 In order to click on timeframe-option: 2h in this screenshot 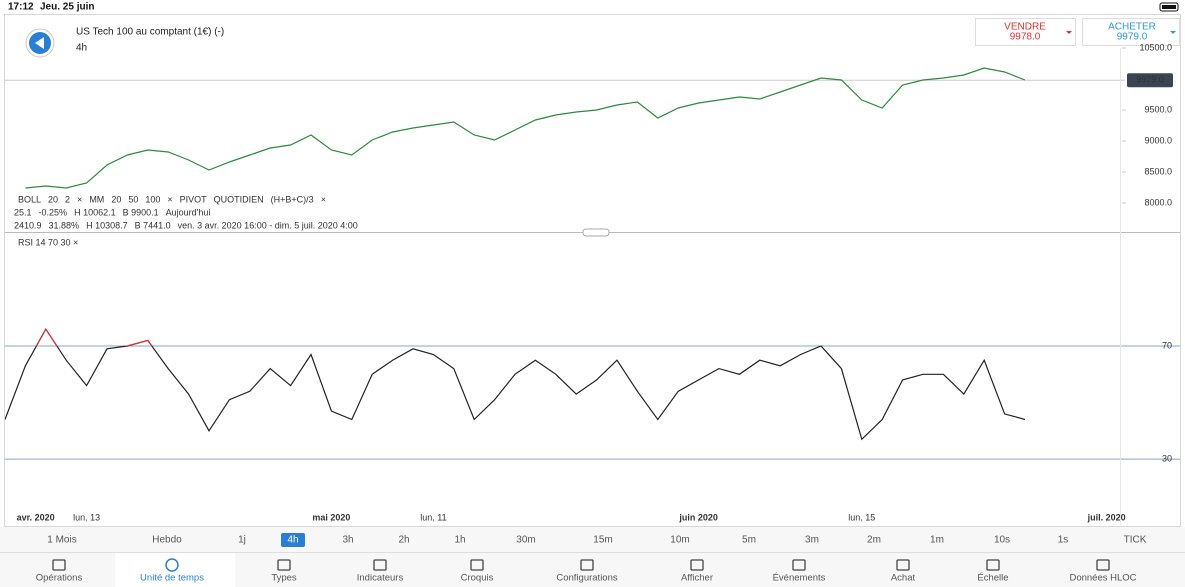, I will do `click(403, 540)`.